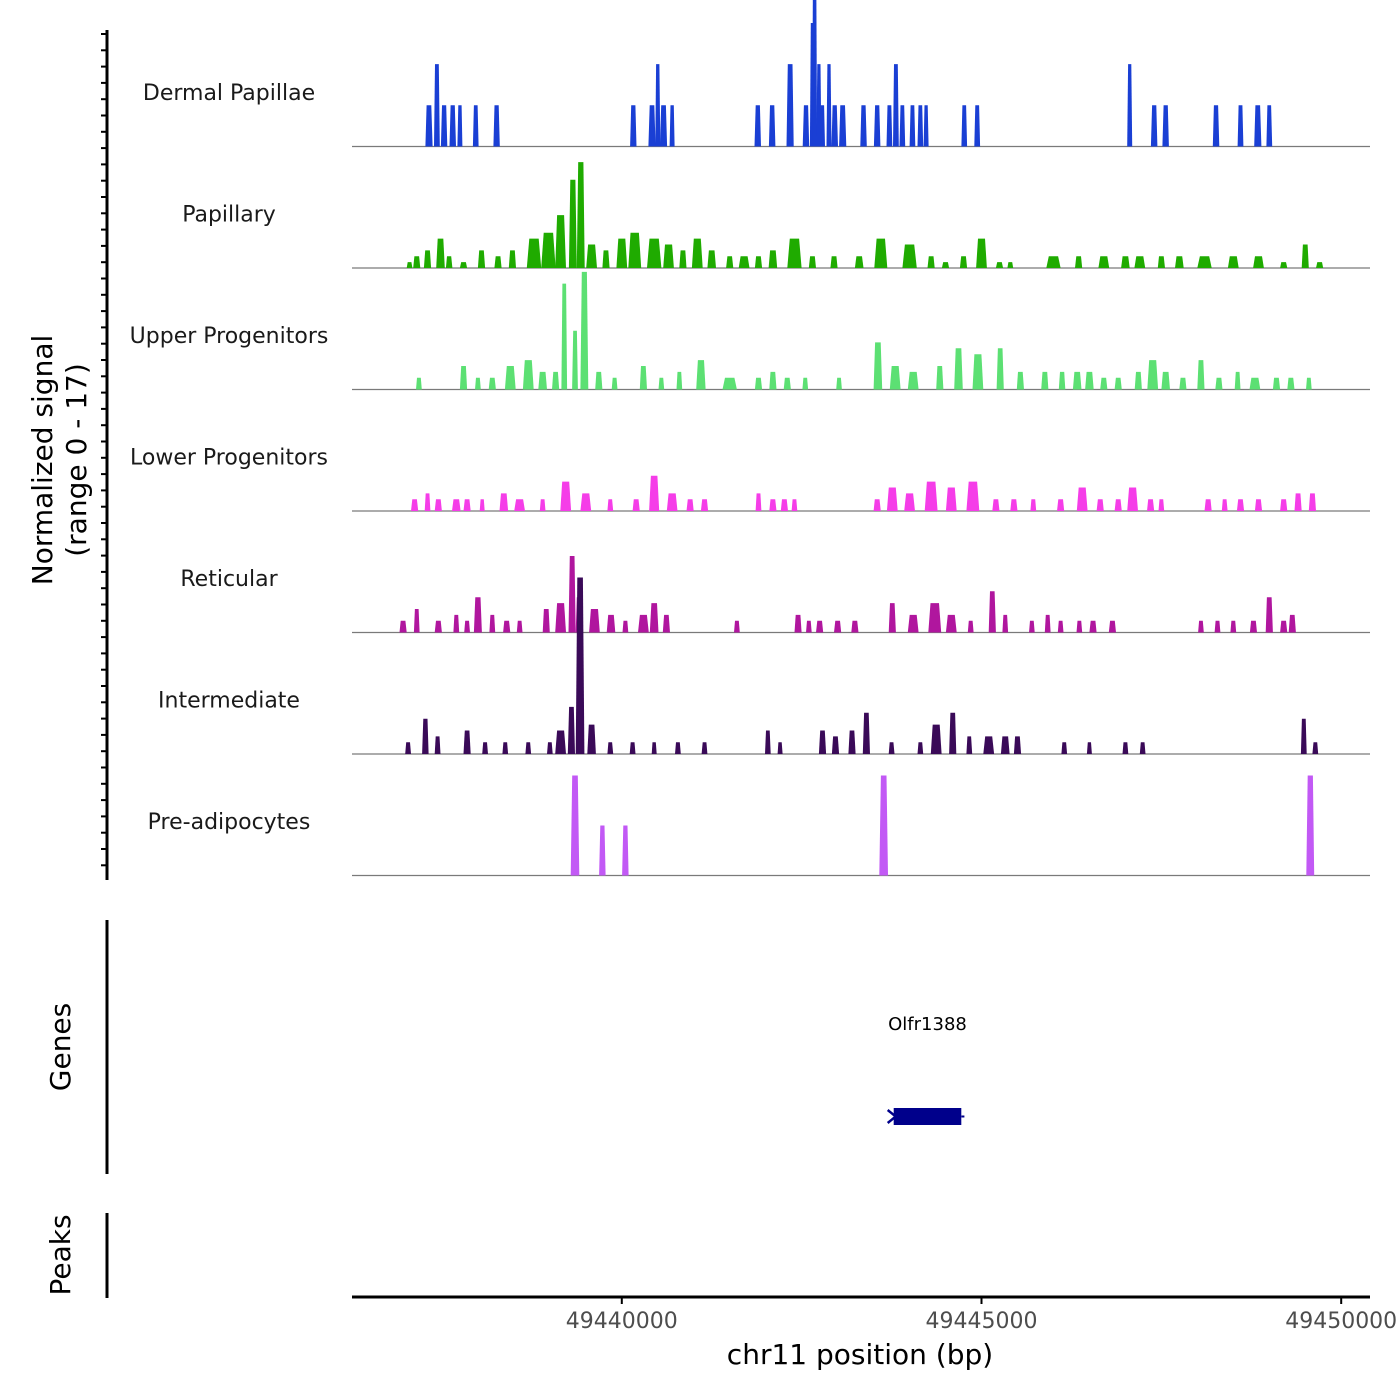  Describe the element at coordinates (982, 1321) in the screenshot. I see `x-tick-label: 49445000` at that location.